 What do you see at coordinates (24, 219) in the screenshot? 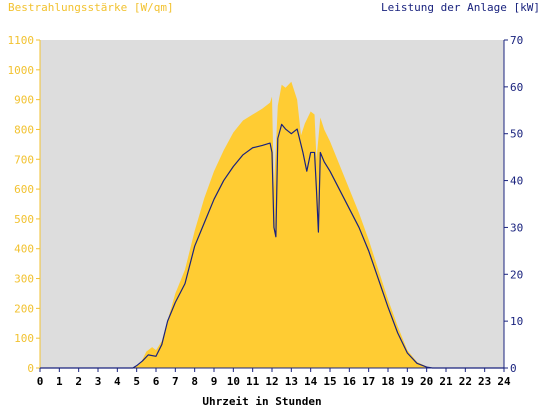
I see `left-tick-label: 500` at bounding box center [24, 219].